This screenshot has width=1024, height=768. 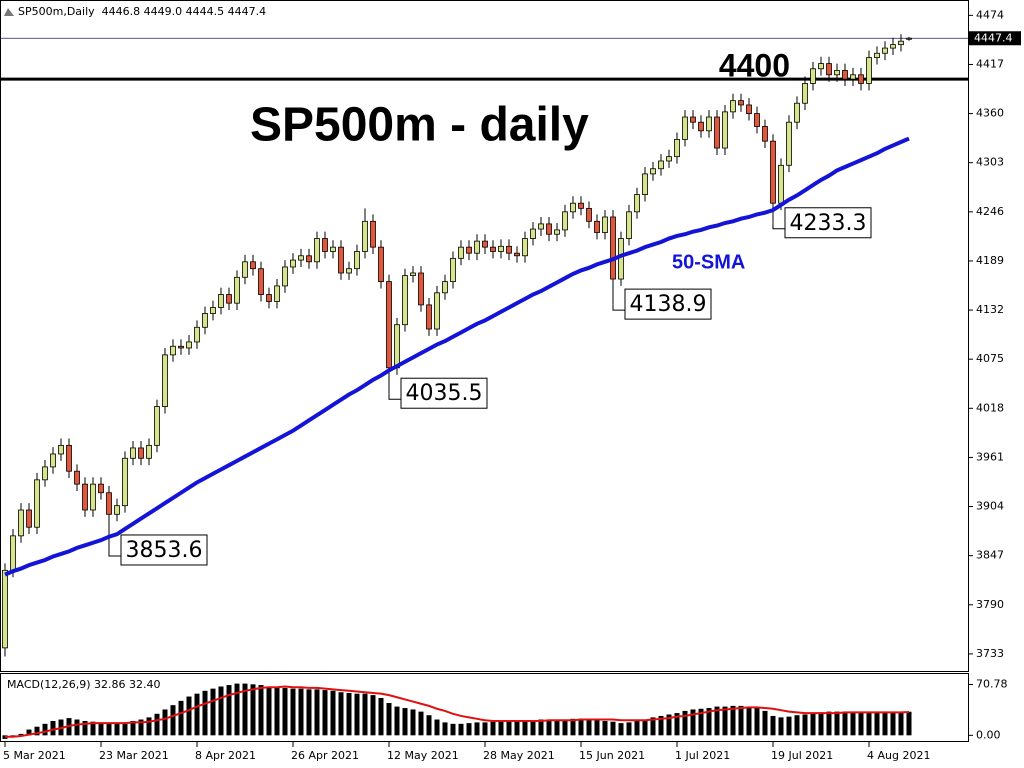 I want to click on x-tick-label: 28 May 2021, so click(x=519, y=755).